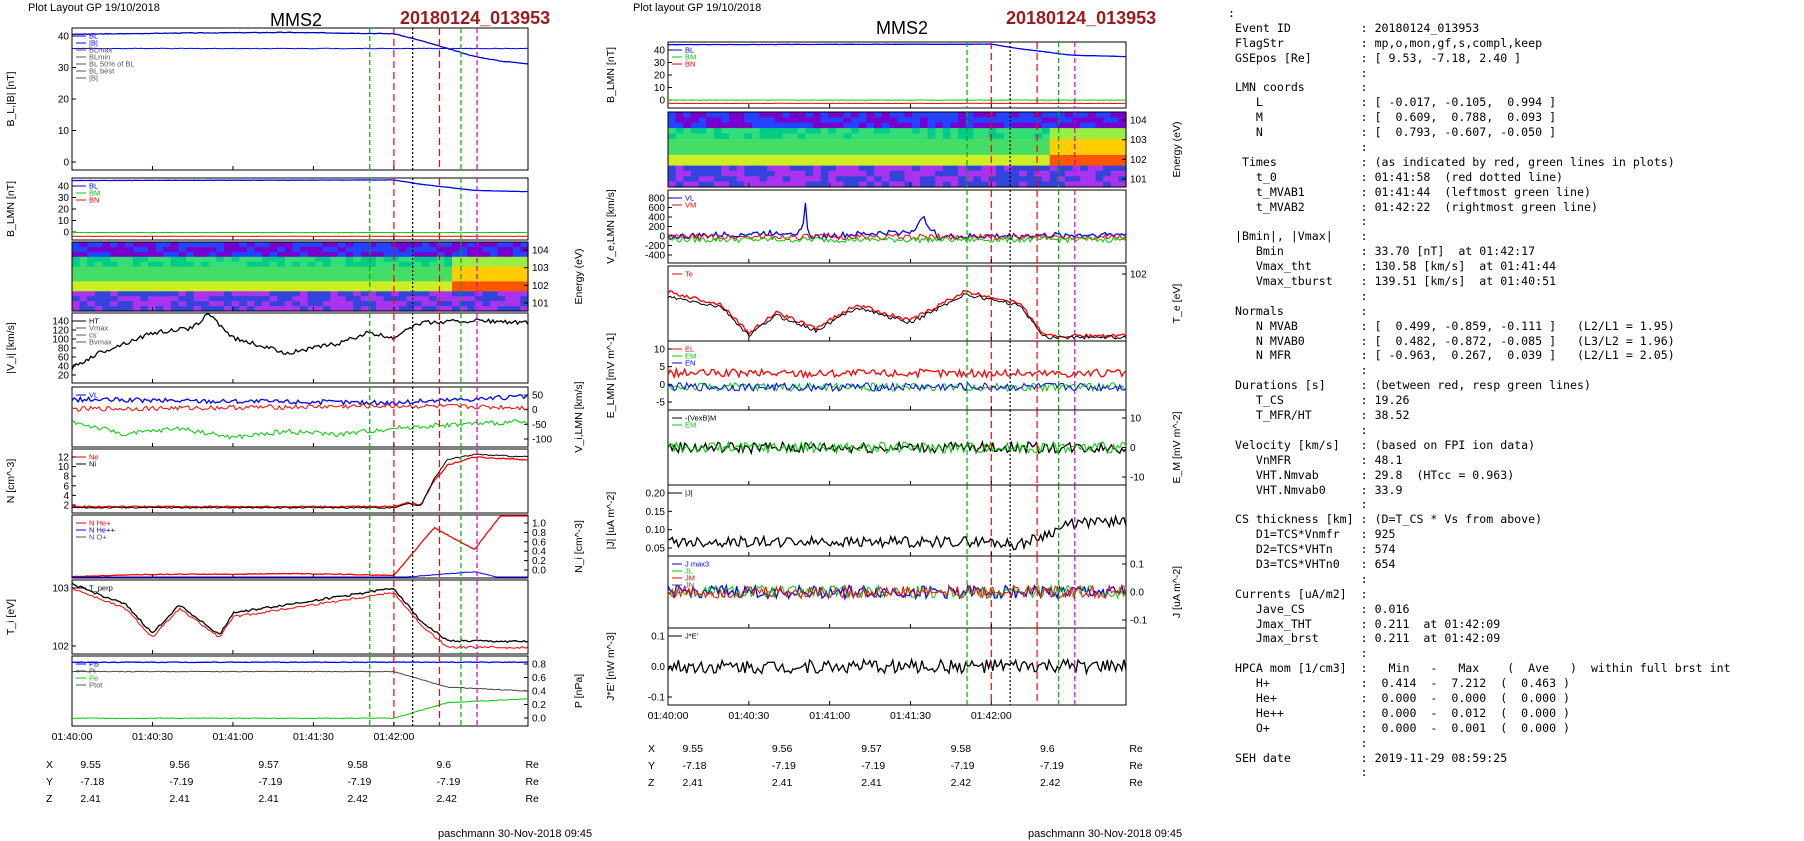 The height and width of the screenshot is (841, 1804). Describe the element at coordinates (1177, 592) in the screenshot. I see `y-axis-label: J [uA m^-2]` at that location.